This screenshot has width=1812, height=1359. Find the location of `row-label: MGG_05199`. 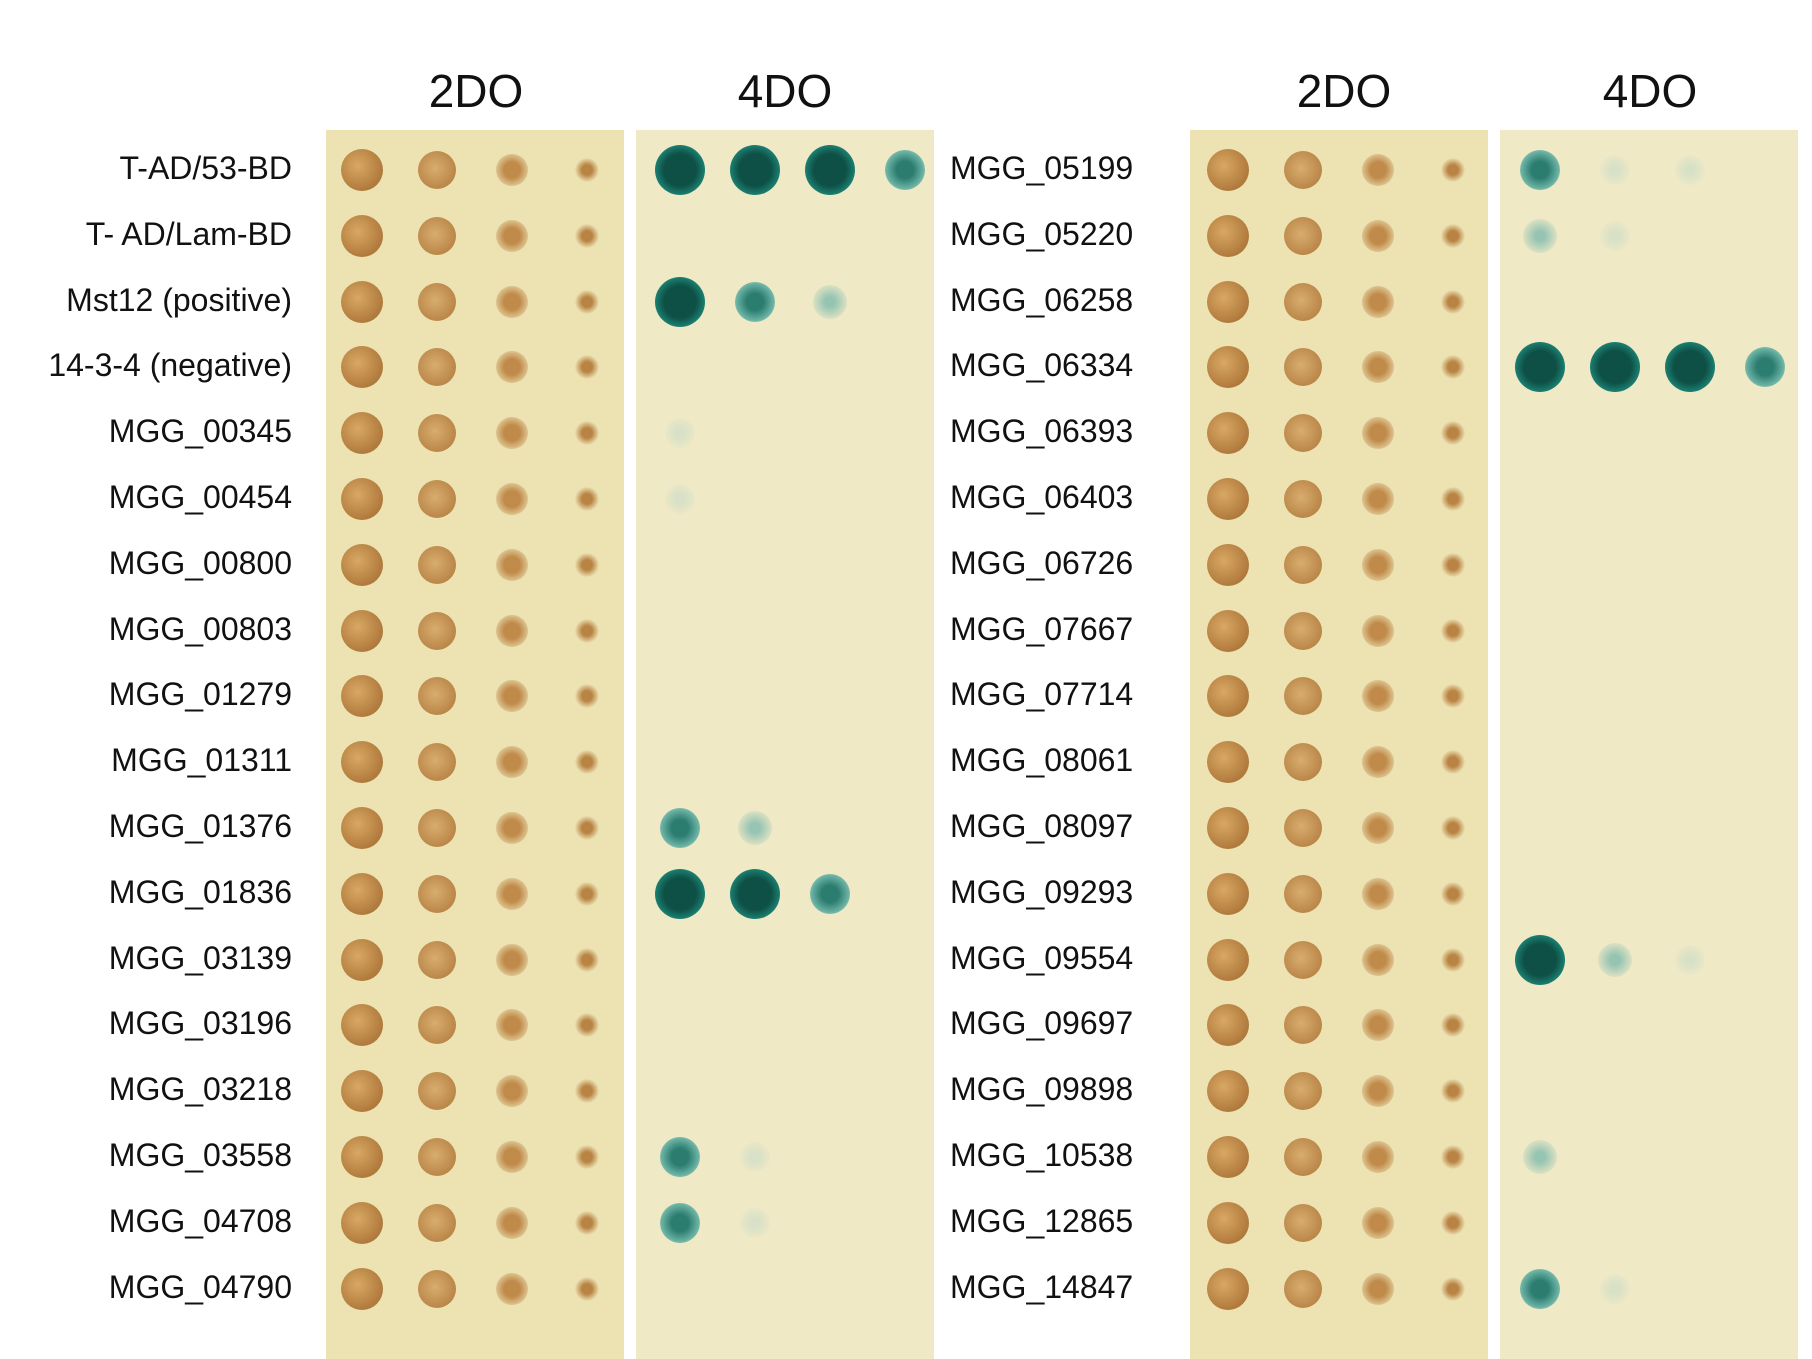

row-label: MGG_05199 is located at coordinates (1042, 168).